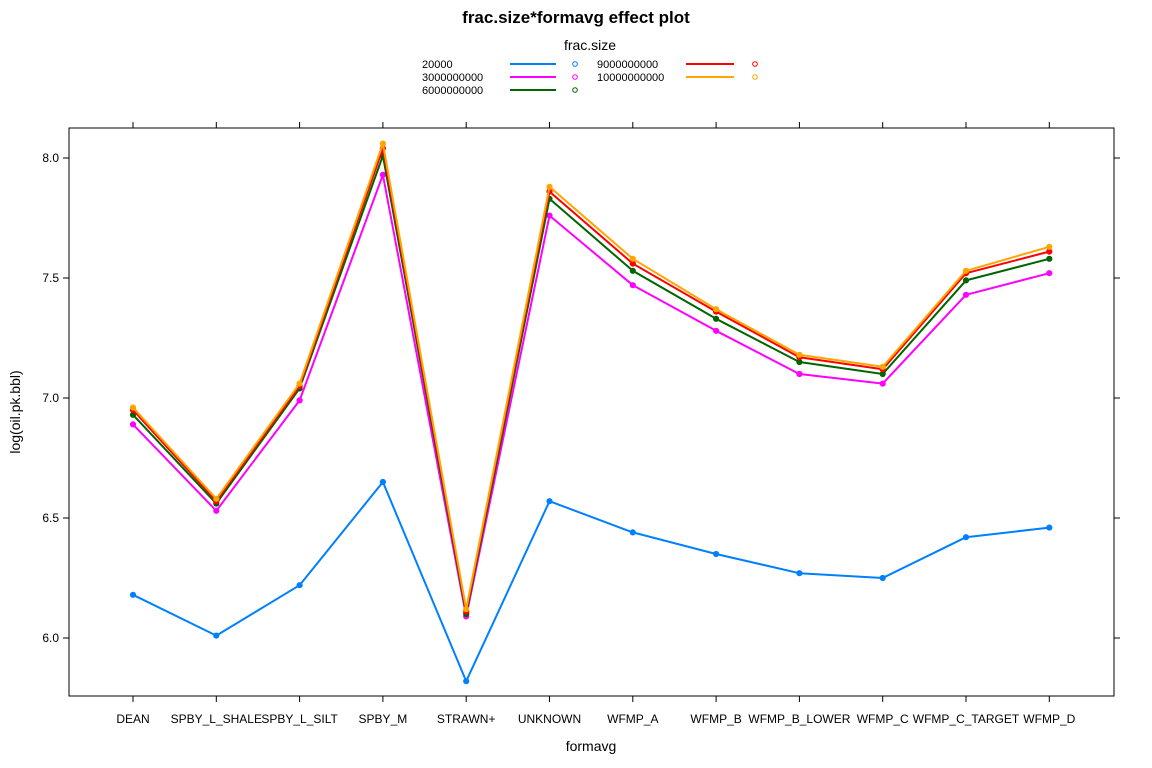  I want to click on x-tick-label: SPBY_L_SILT, so click(299, 719).